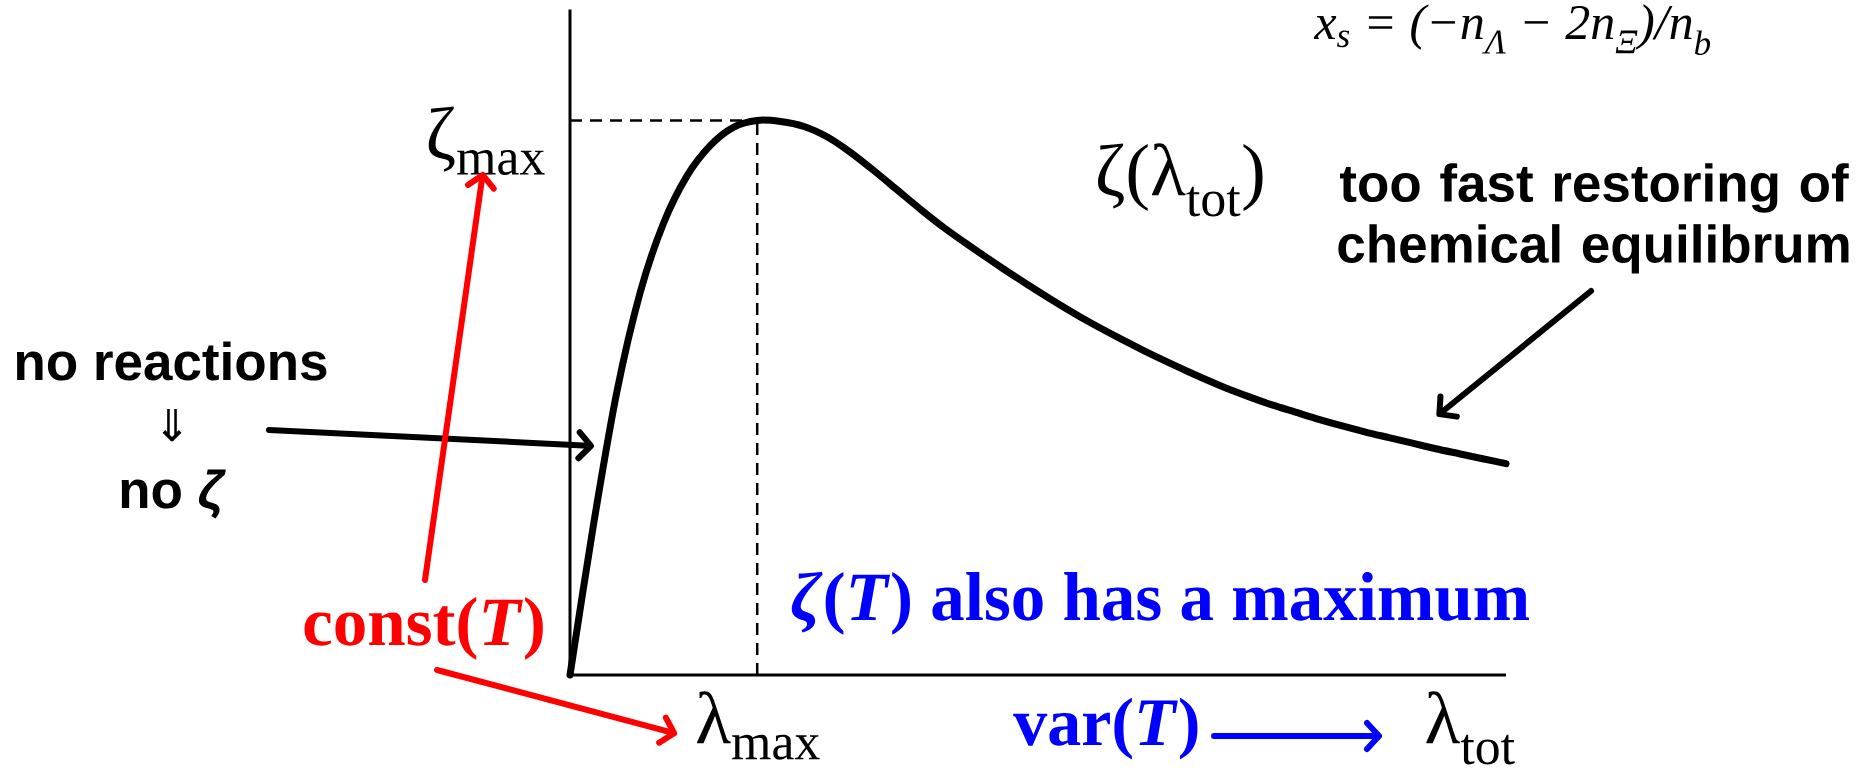 Image resolution: width=1862 pixels, height=771 pixels. I want to click on text: no reactions, so click(171, 361).